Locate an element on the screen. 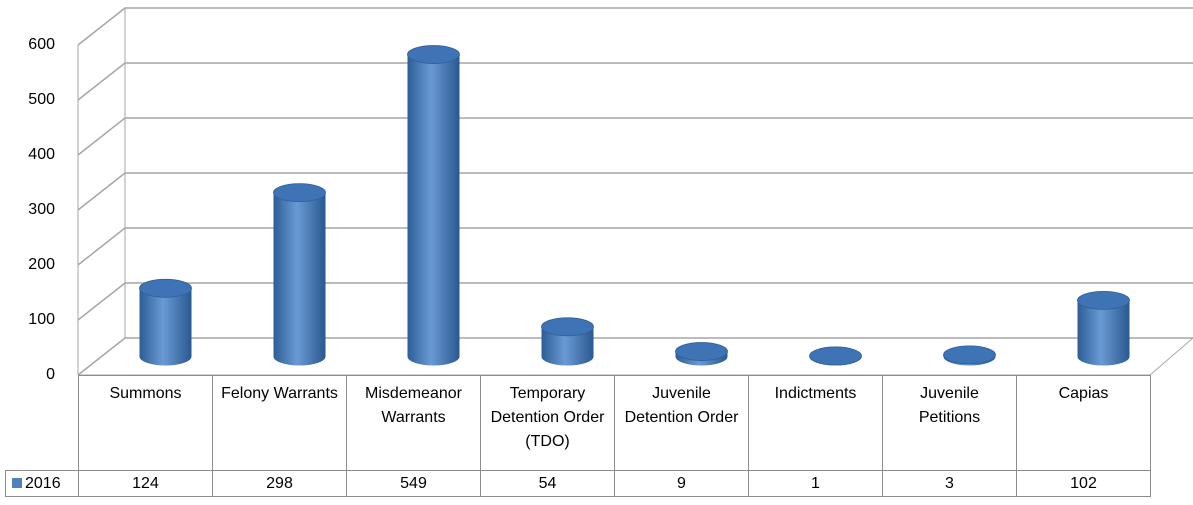 This screenshot has height=505, width=1193. data-label: 54 is located at coordinates (547, 483).